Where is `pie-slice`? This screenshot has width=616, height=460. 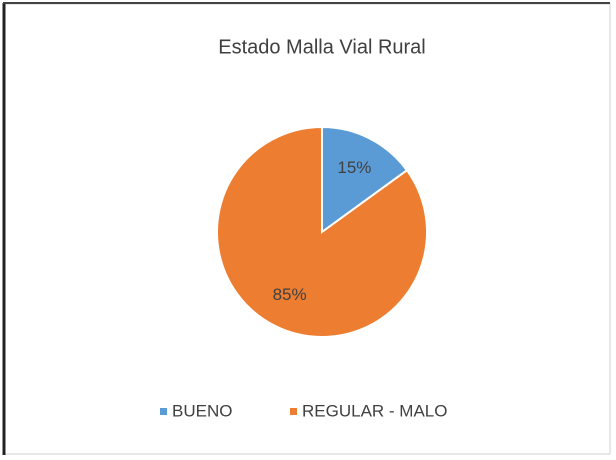
pie-slice is located at coordinates (365, 179).